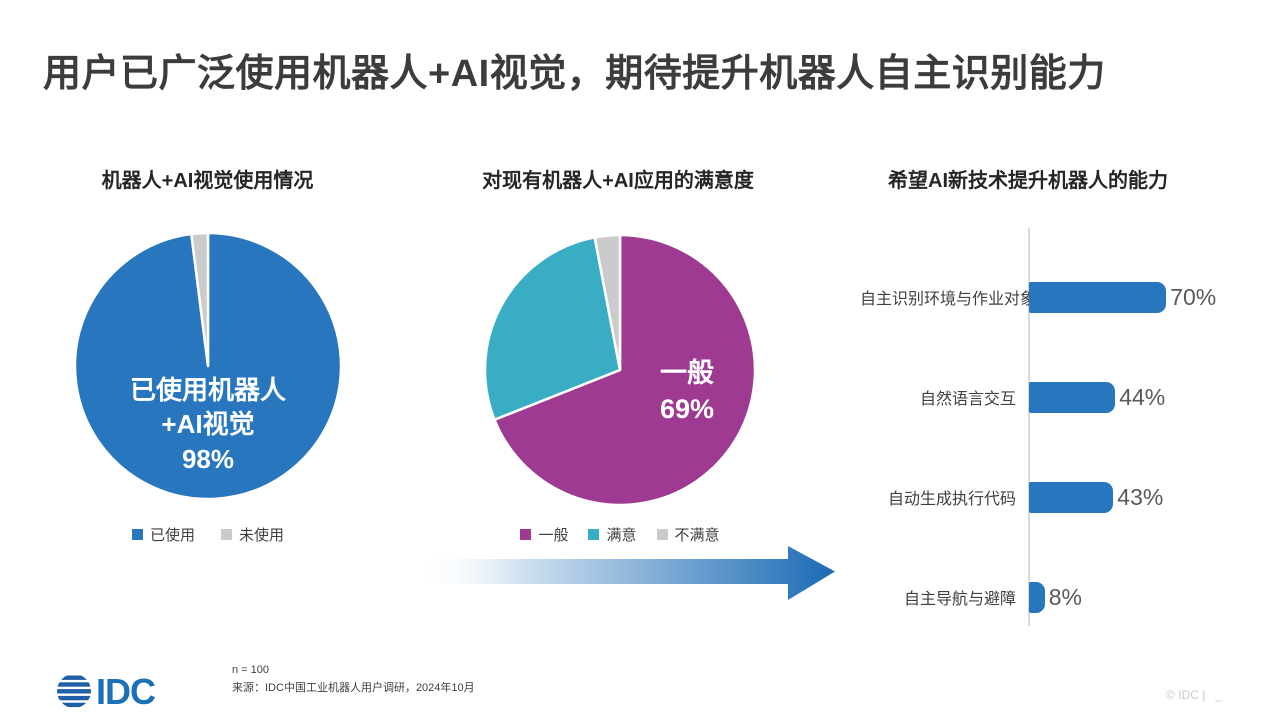 This screenshot has width=1280, height=719. I want to click on bar-category-label: 自主导航与避障, so click(959, 599).